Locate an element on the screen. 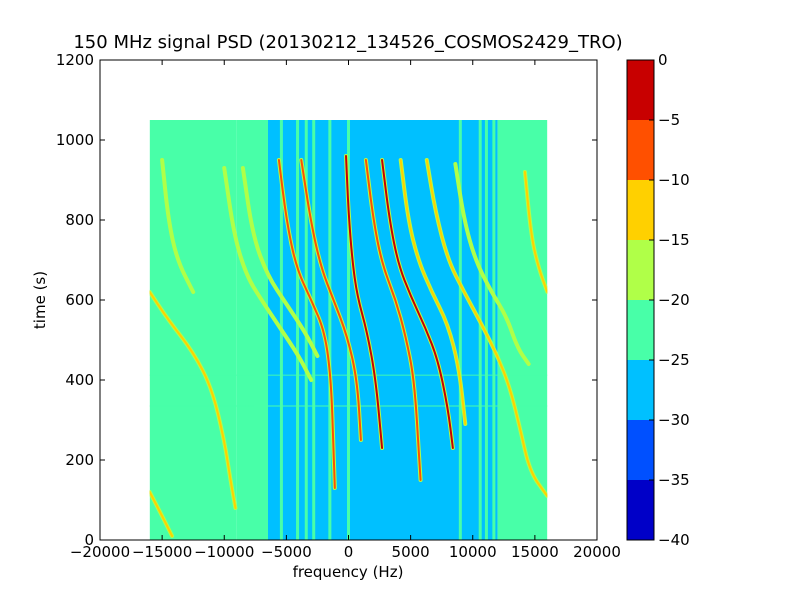 The width and height of the screenshot is (800, 600). y-tick-label: 200 is located at coordinates (79, 460).